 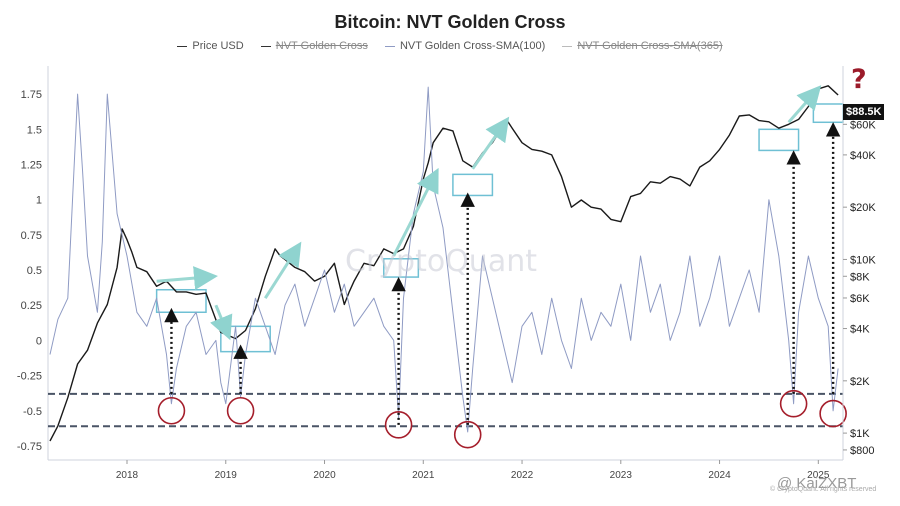 What do you see at coordinates (719, 475) in the screenshot?
I see `x-tick-6: 2024` at bounding box center [719, 475].